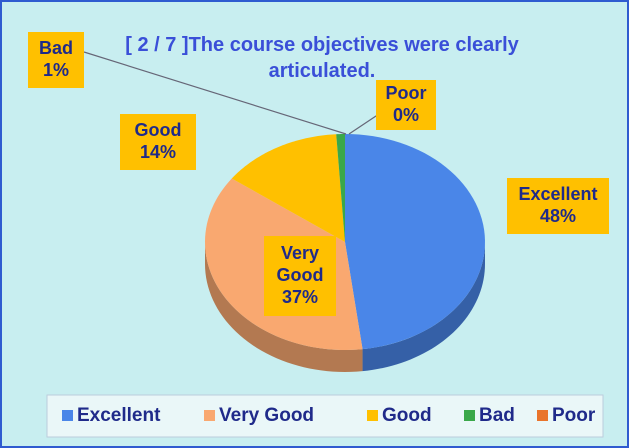 The width and height of the screenshot is (629, 448). What do you see at coordinates (497, 415) in the screenshot?
I see `legend-label: Bad` at bounding box center [497, 415].